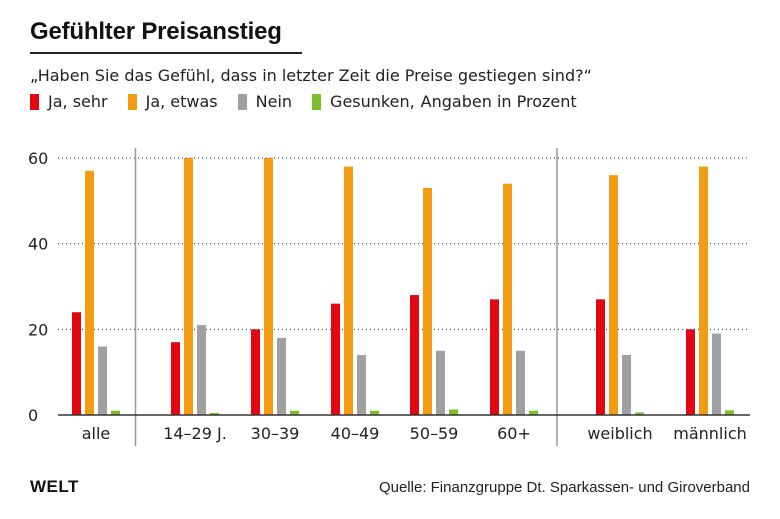 The width and height of the screenshot is (780, 519). I want to click on legend-item-ja-sehr: Ja, sehr, so click(69, 101).